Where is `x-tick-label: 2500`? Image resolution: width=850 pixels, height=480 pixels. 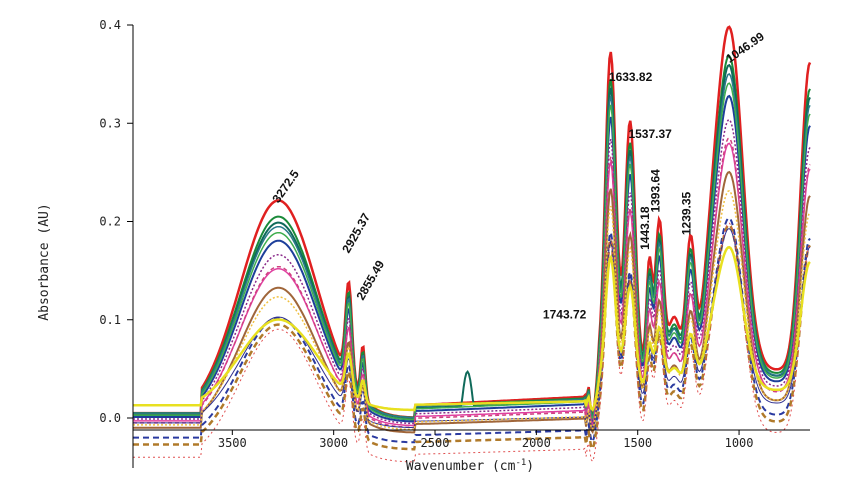 x-tick-label: 2500 is located at coordinates (435, 443).